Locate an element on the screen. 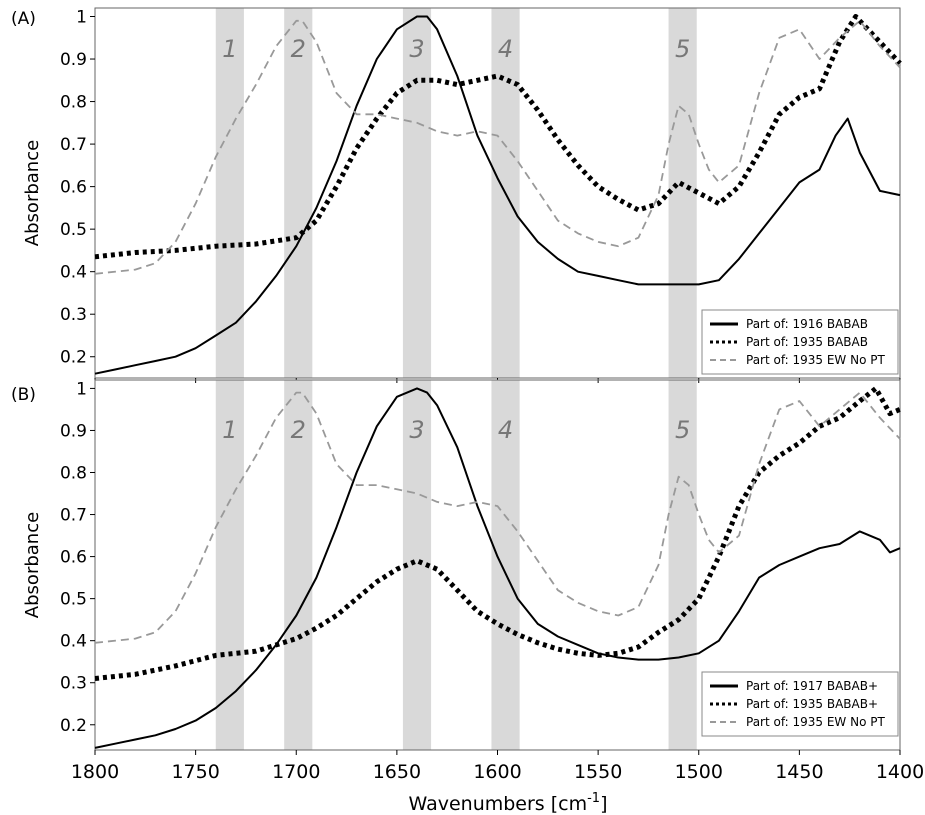 Image resolution: width=925 pixels, height=815 pixels. x-tick-label: 1750 is located at coordinates (195, 772).